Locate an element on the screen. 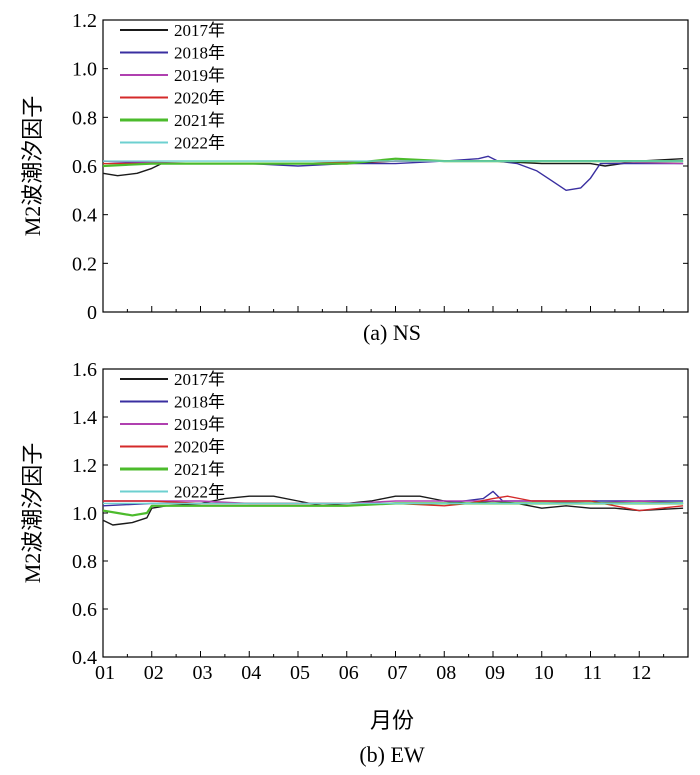  x-tick-label: 04 is located at coordinates (251, 673).